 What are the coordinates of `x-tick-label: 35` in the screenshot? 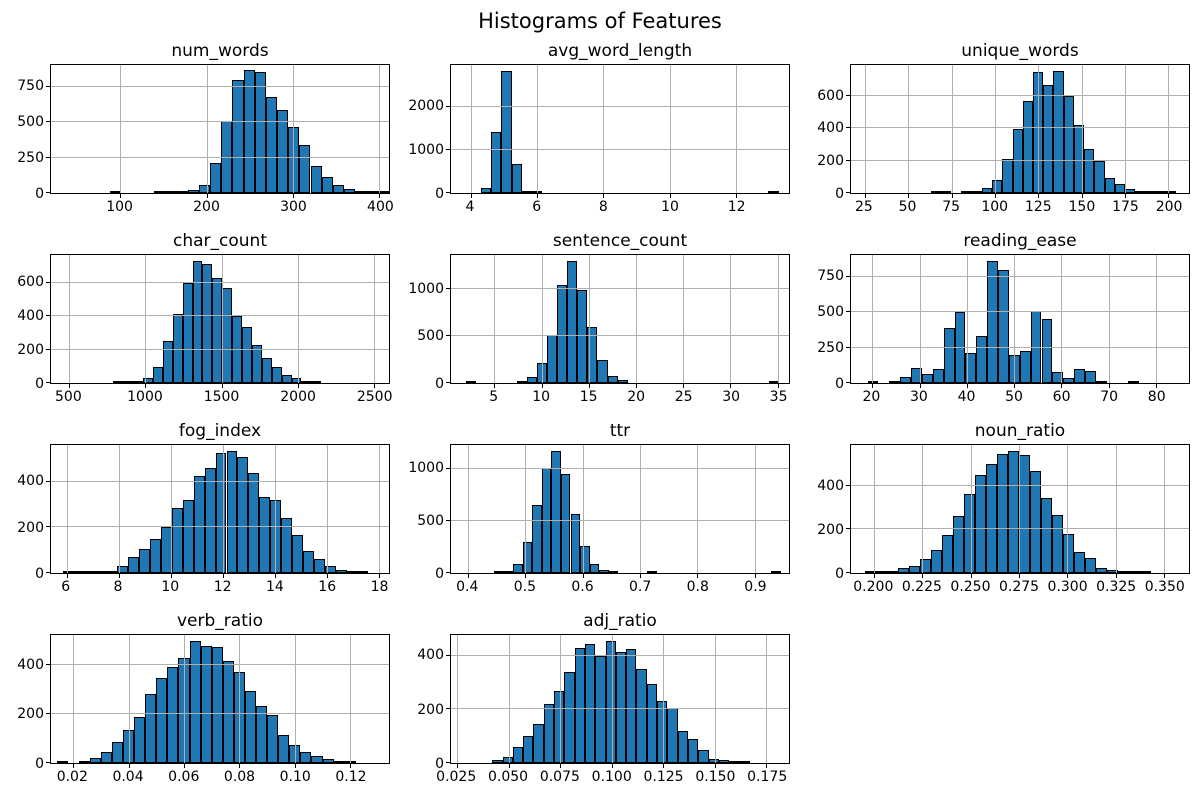 It's located at (778, 397).